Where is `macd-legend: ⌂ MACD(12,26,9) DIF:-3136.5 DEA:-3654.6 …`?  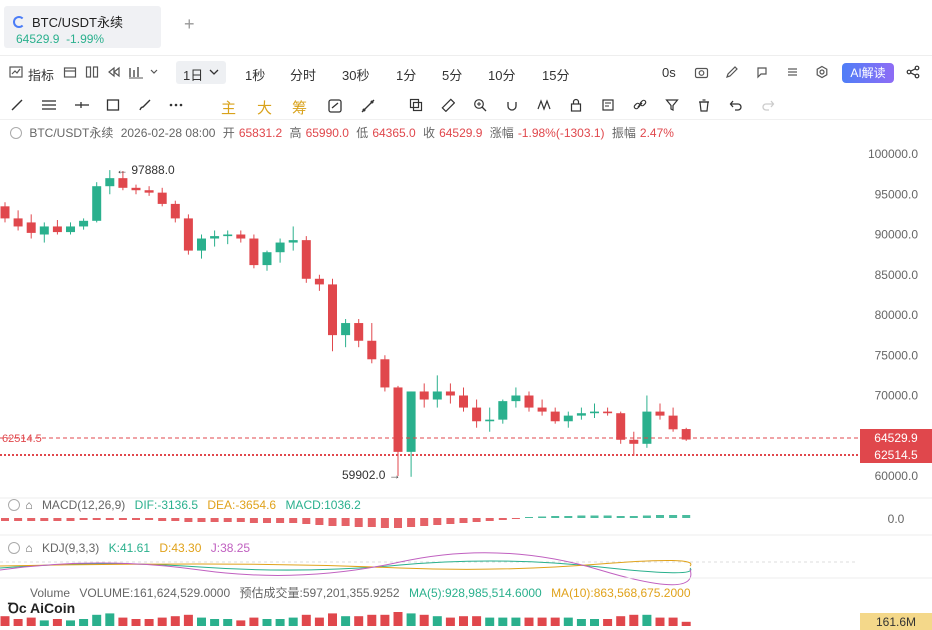 macd-legend: ⌂ MACD(12,26,9) DIF:-3136.5 DEA:-3654.6 … is located at coordinates (187, 505).